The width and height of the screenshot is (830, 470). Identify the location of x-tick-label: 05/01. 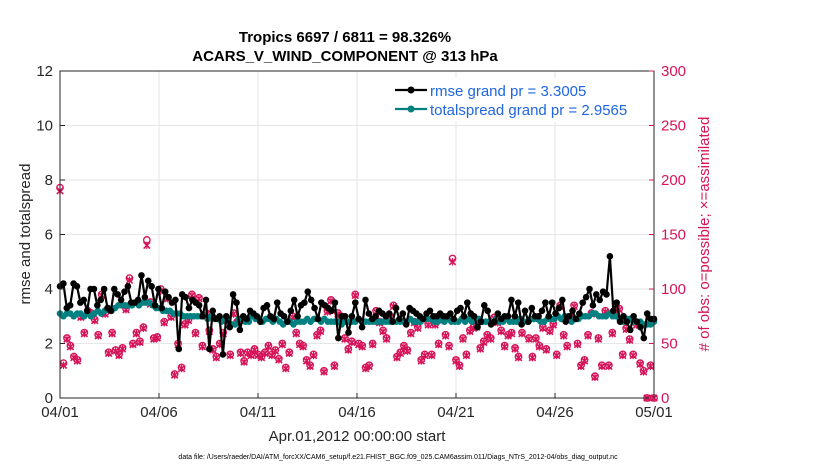
(654, 412).